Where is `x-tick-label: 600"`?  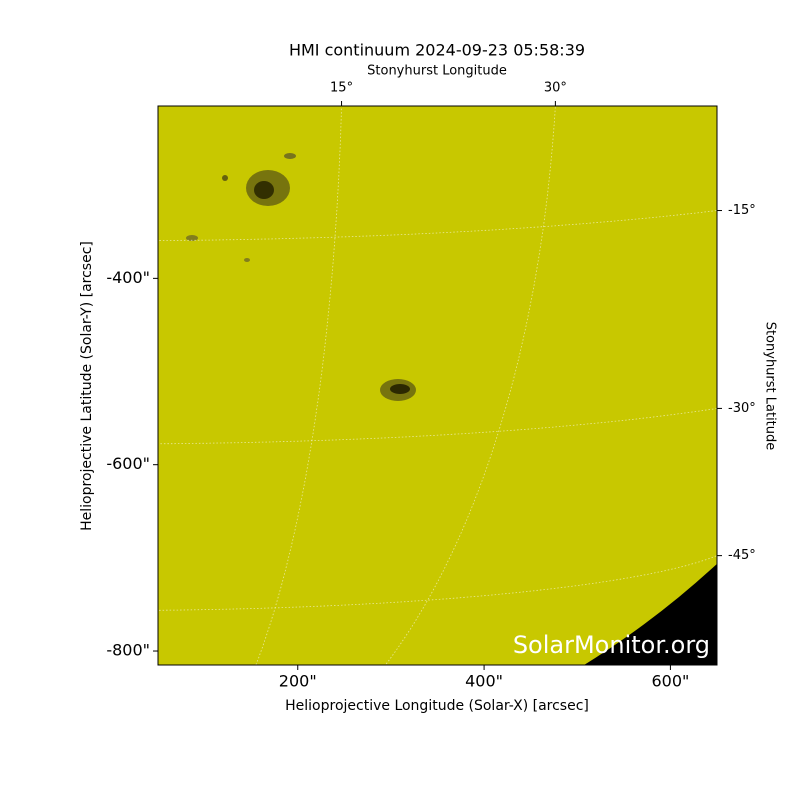
x-tick-label: 600" is located at coordinates (670, 681).